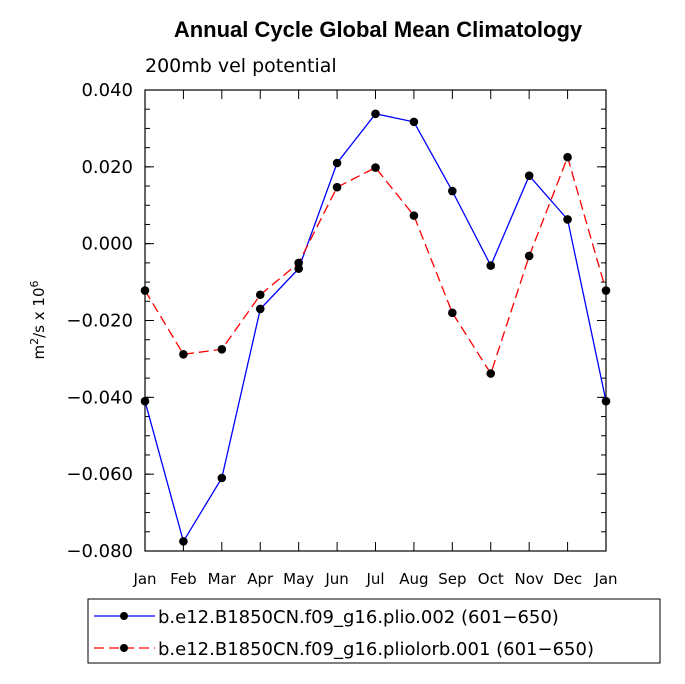 The height and width of the screenshot is (684, 685). Describe the element at coordinates (107, 167) in the screenshot. I see `y-tick-label: 0.020` at that location.